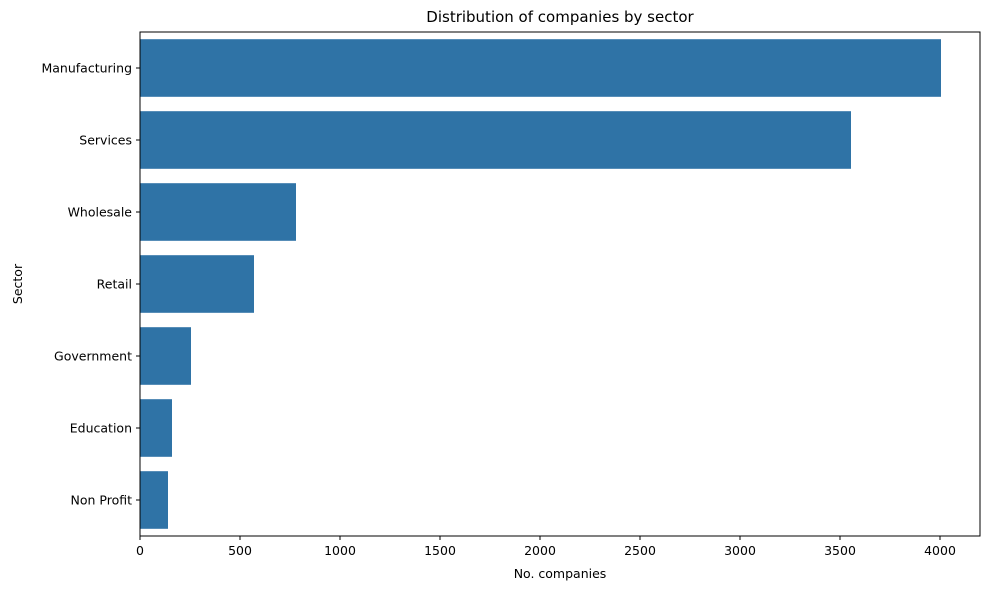 This screenshot has width=989, height=590. What do you see at coordinates (740, 550) in the screenshot?
I see `x-tick-label: 3000` at bounding box center [740, 550].